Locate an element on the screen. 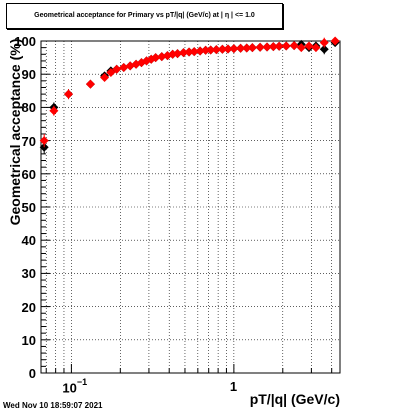 This screenshot has width=400, height=414. x-tick-label: 10−1 is located at coordinates (75, 386).